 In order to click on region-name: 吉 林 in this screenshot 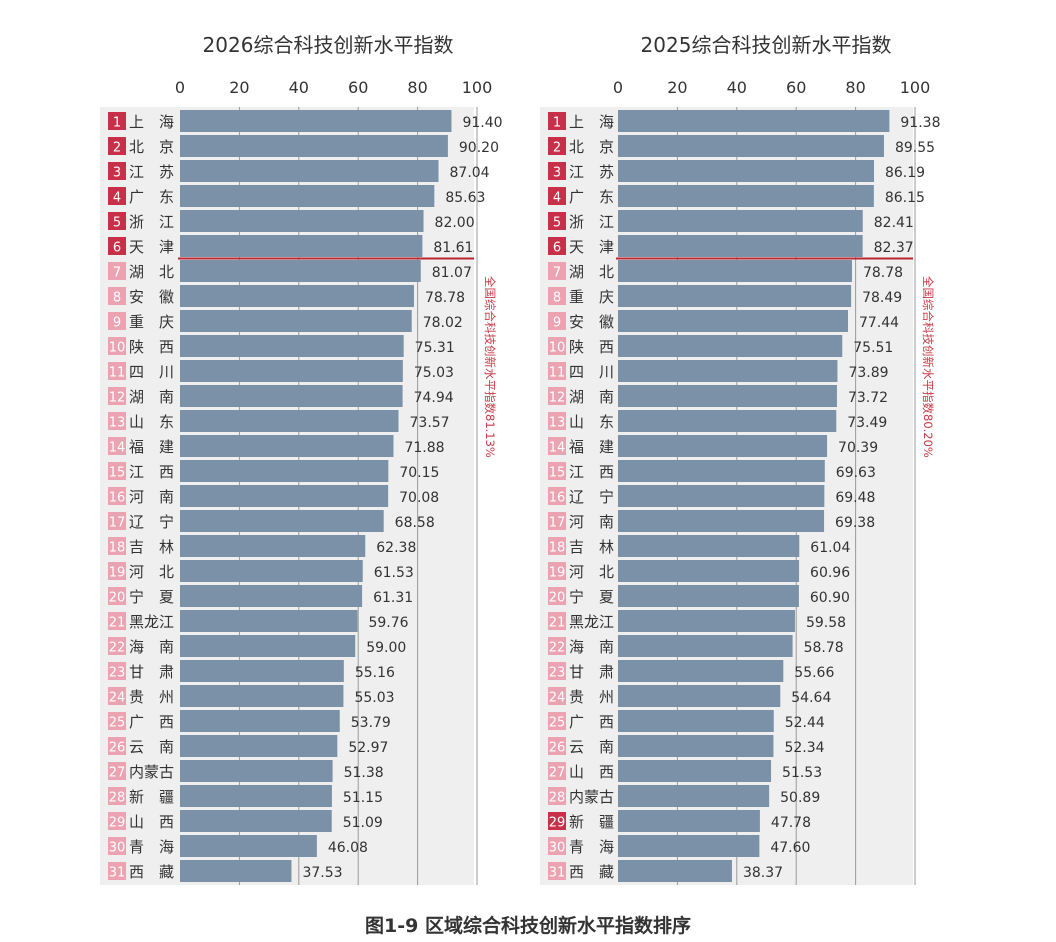, I will do `click(591, 547)`.